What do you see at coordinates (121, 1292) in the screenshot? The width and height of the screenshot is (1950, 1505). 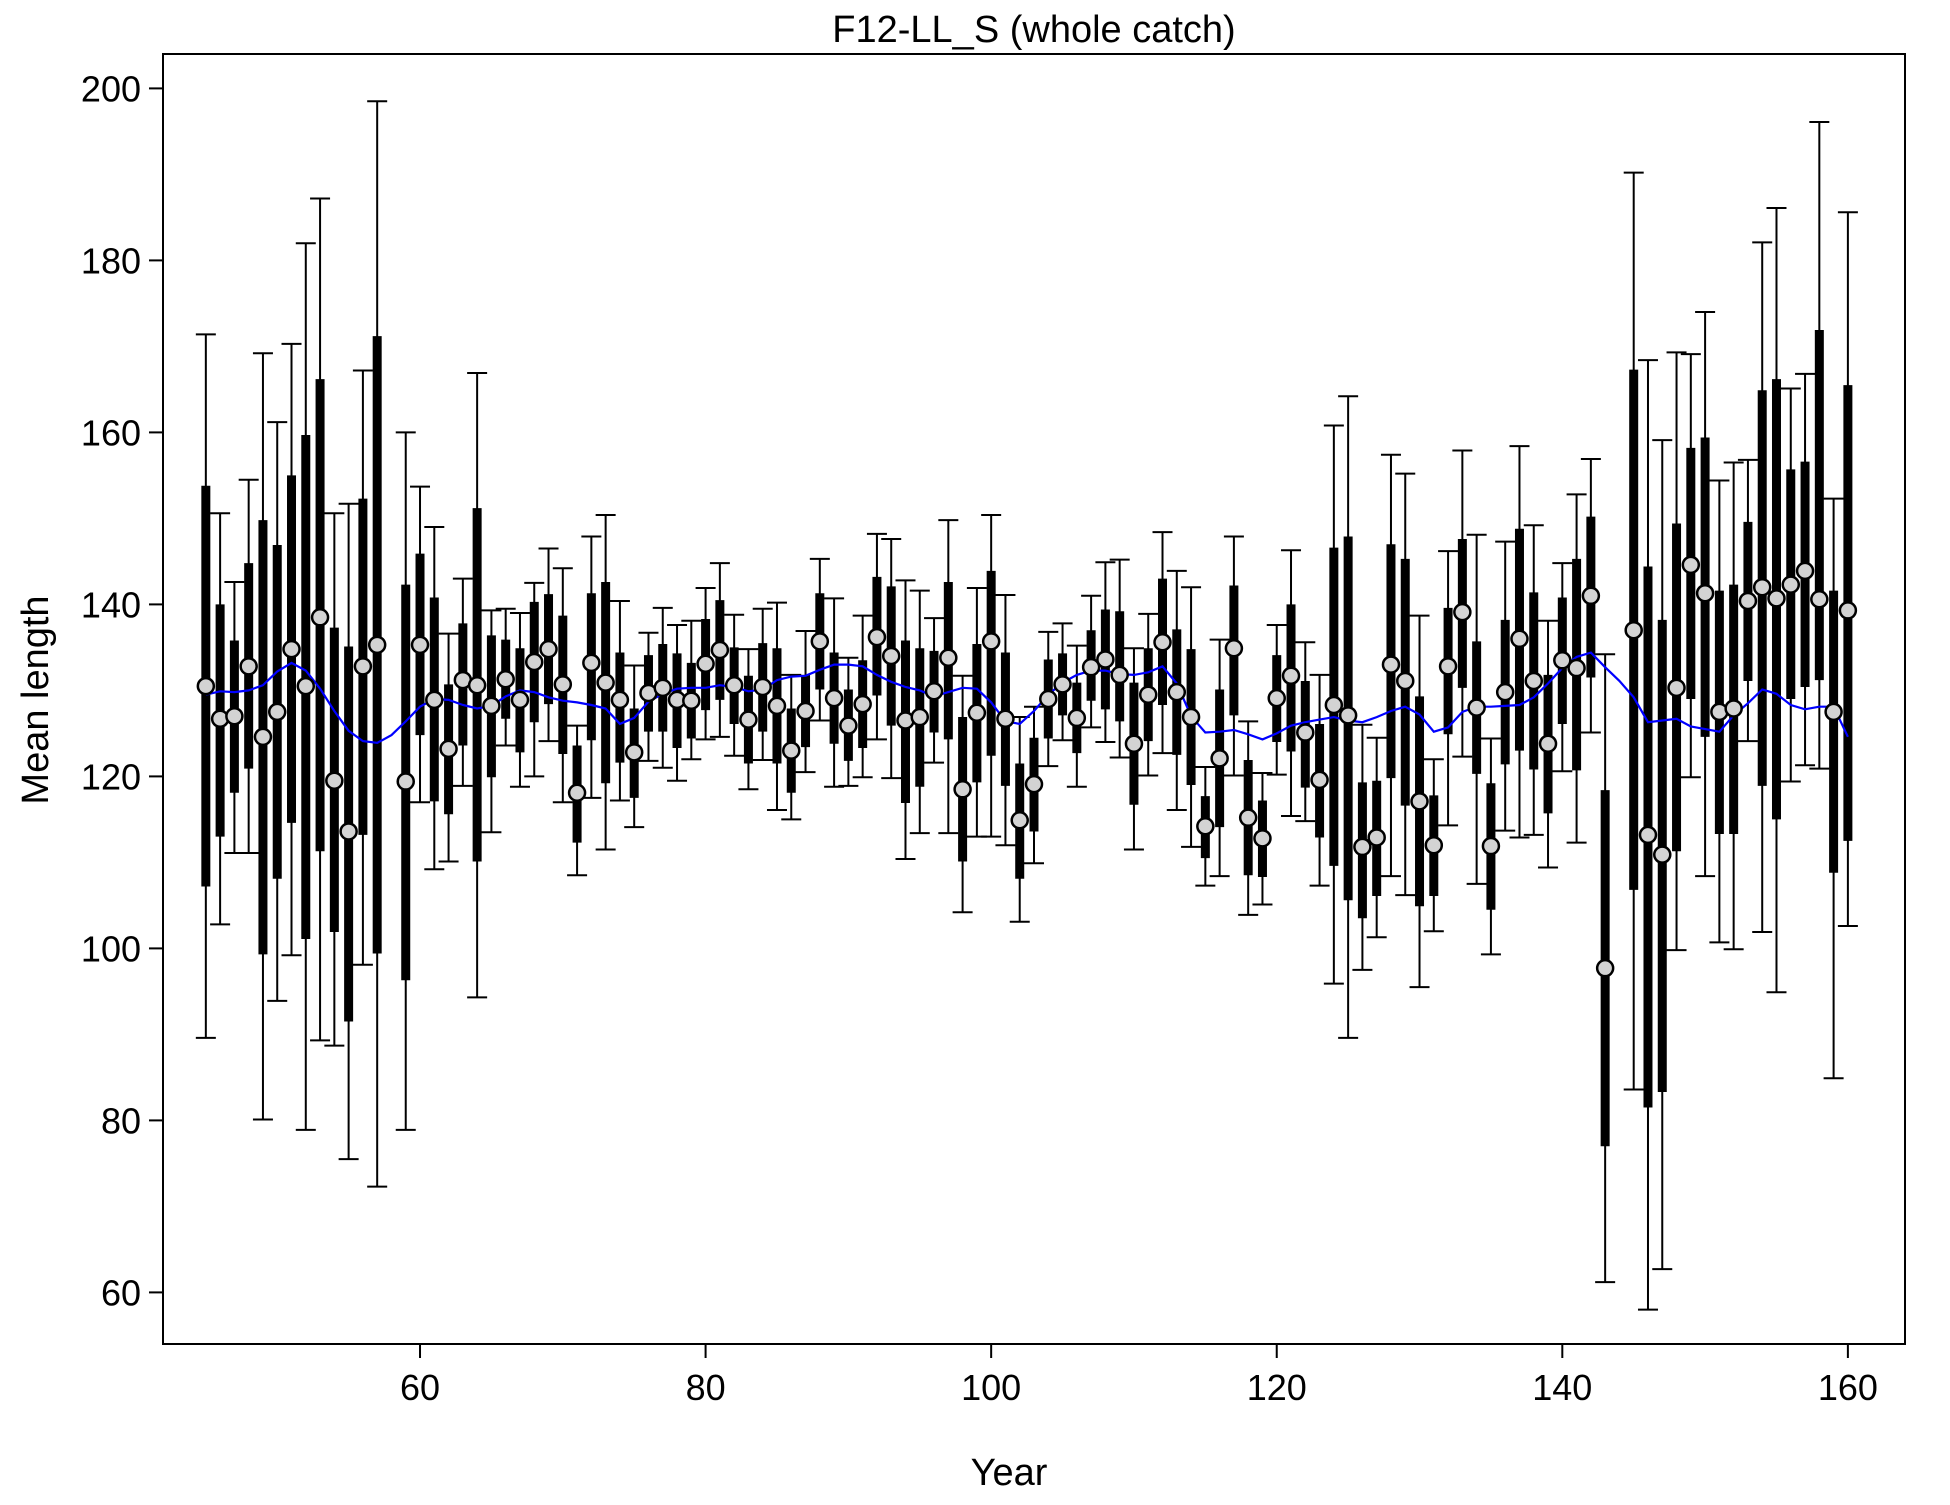 I see `y-tick-label: 60` at bounding box center [121, 1292].